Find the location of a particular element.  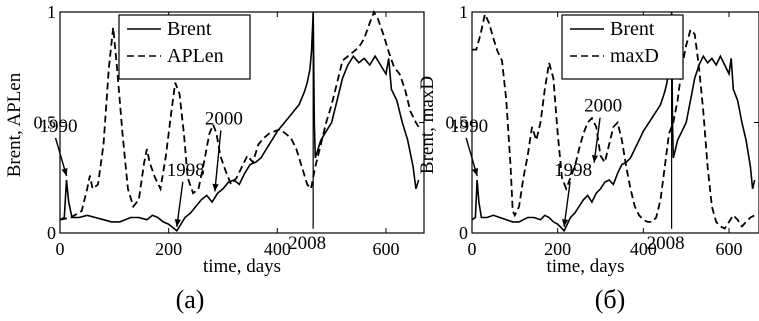

panel-caption: (б) is located at coordinates (610, 299).